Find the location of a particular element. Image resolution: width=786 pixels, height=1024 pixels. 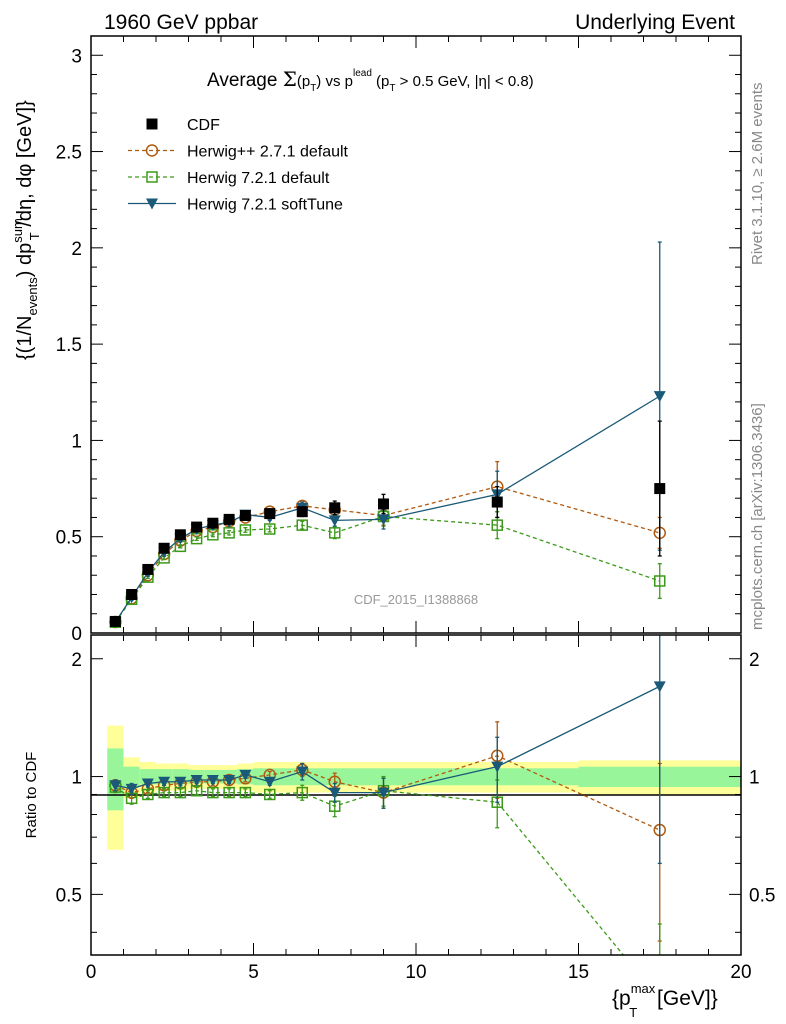

ratio-y-tick-label-right: 1 is located at coordinates (754, 778).